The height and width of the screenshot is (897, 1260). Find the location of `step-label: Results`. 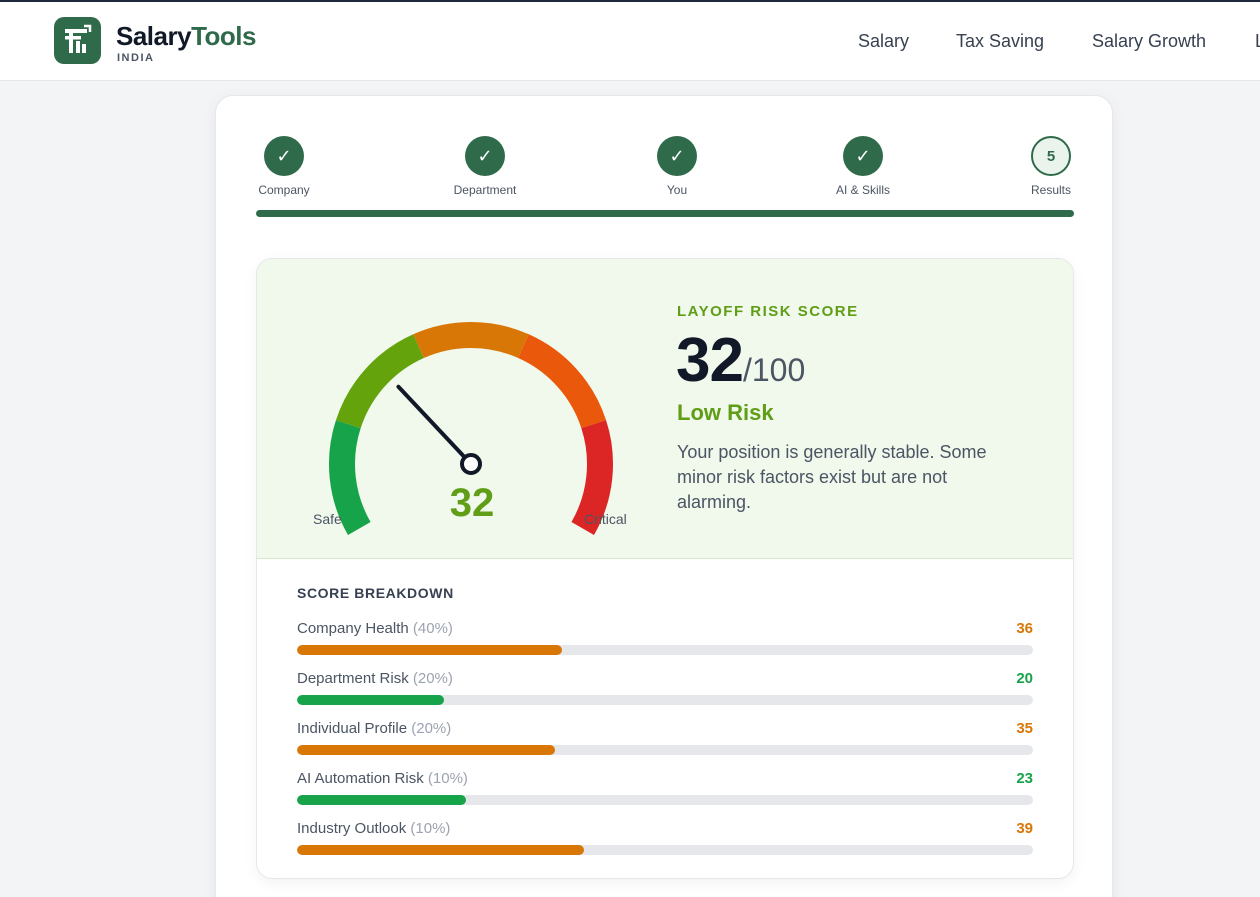

step-label: Results is located at coordinates (1050, 190).